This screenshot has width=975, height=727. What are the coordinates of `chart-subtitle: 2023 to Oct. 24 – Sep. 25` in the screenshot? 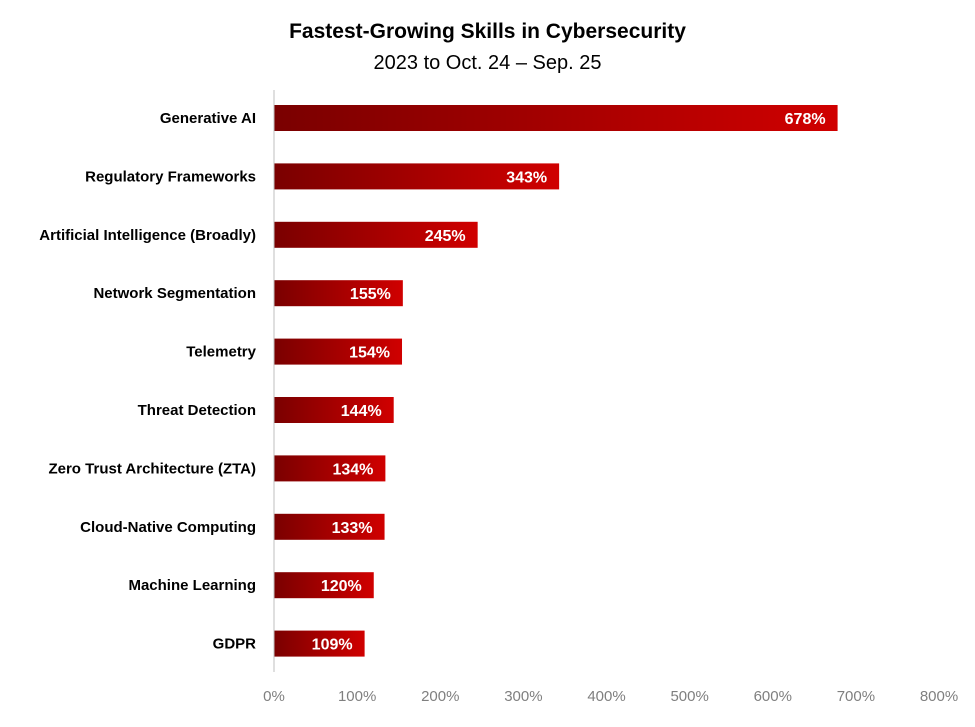 It's located at (487, 63).